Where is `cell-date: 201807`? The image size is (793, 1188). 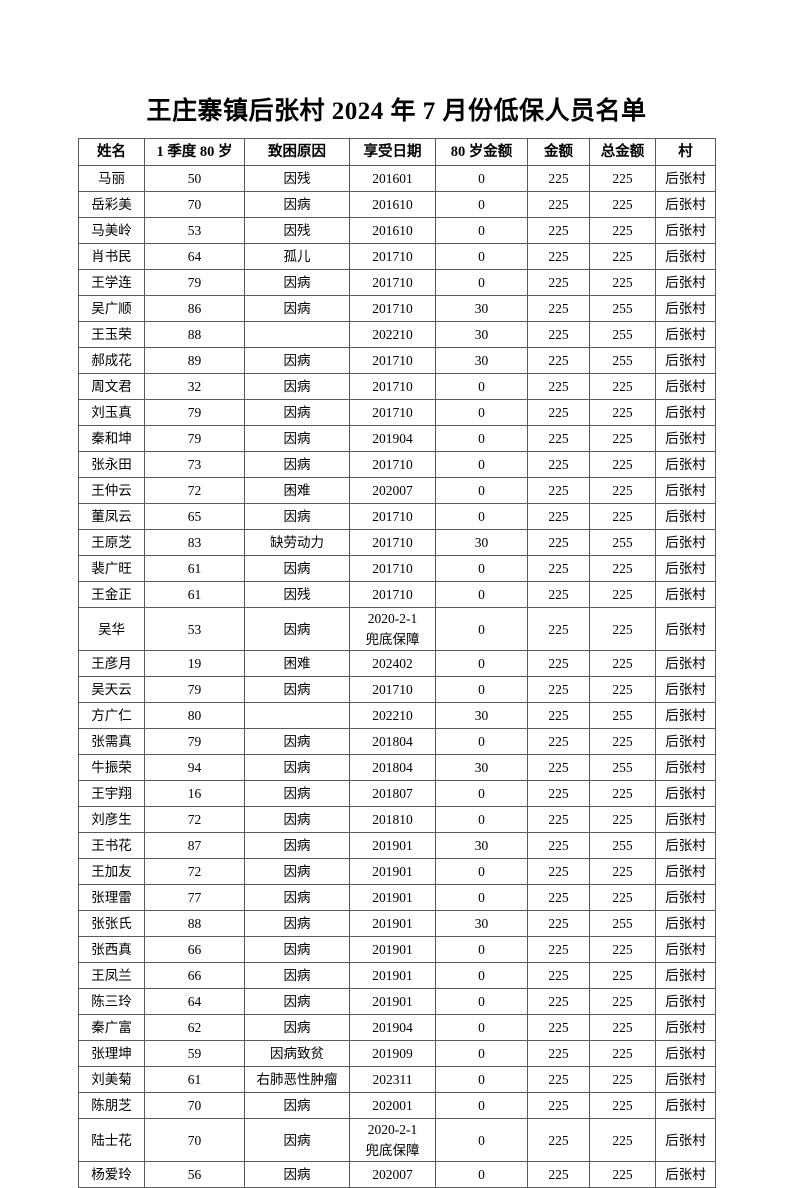 cell-date: 201807 is located at coordinates (392, 793).